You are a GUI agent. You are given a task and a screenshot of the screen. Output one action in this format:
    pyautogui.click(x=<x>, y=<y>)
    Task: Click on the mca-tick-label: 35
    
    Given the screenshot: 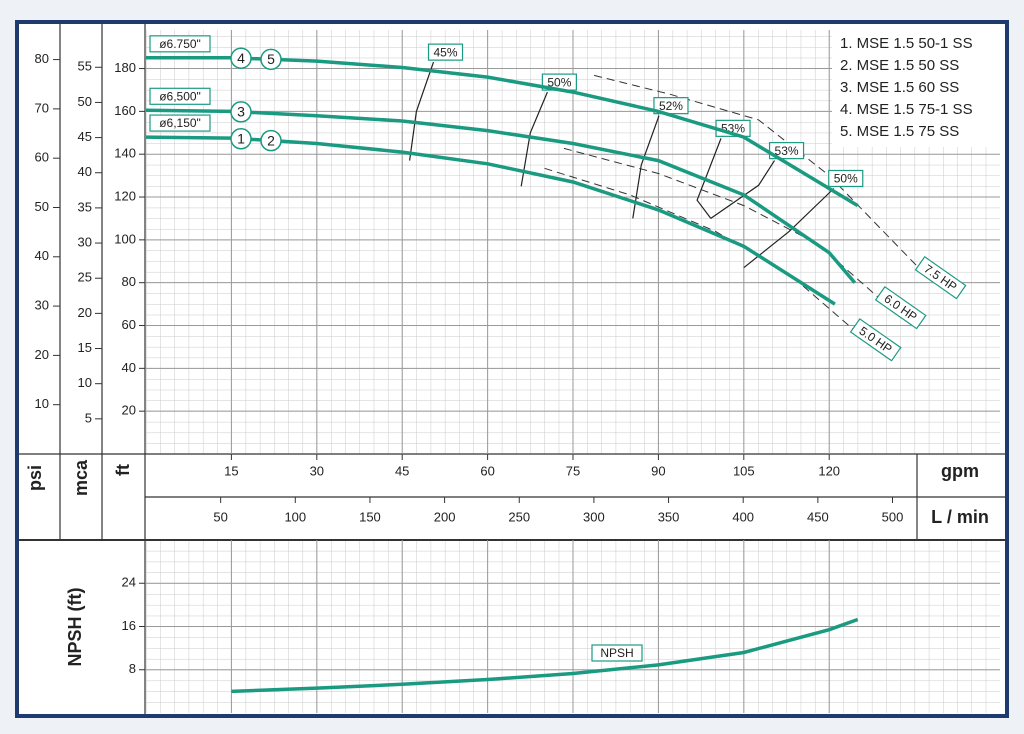 What is the action you would take?
    pyautogui.click(x=85, y=206)
    